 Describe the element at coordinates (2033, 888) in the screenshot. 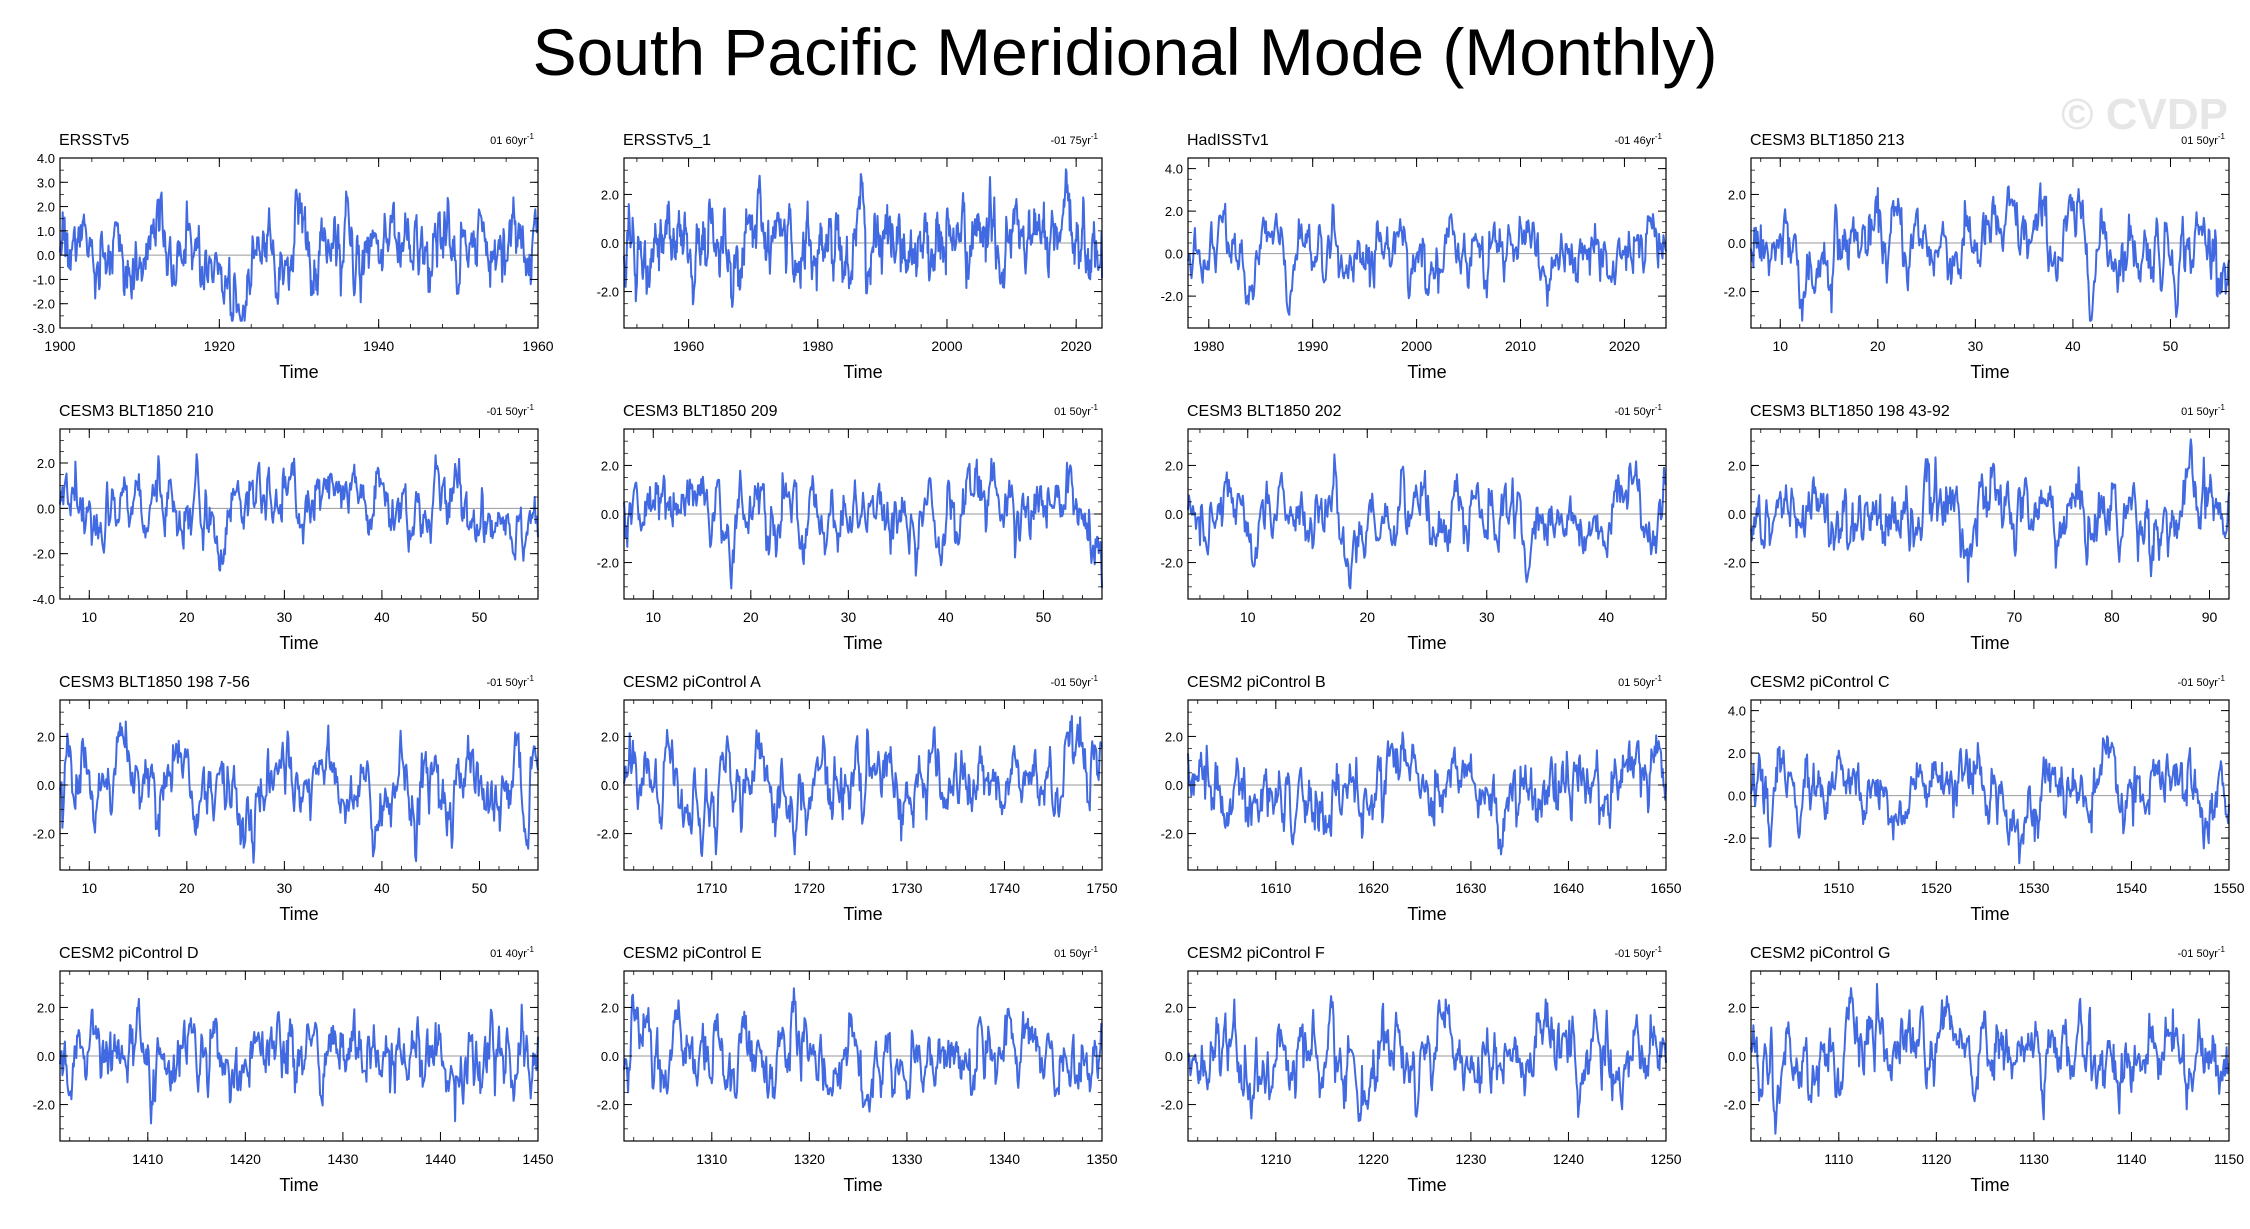

I see `x-tick-label: 1530` at that location.